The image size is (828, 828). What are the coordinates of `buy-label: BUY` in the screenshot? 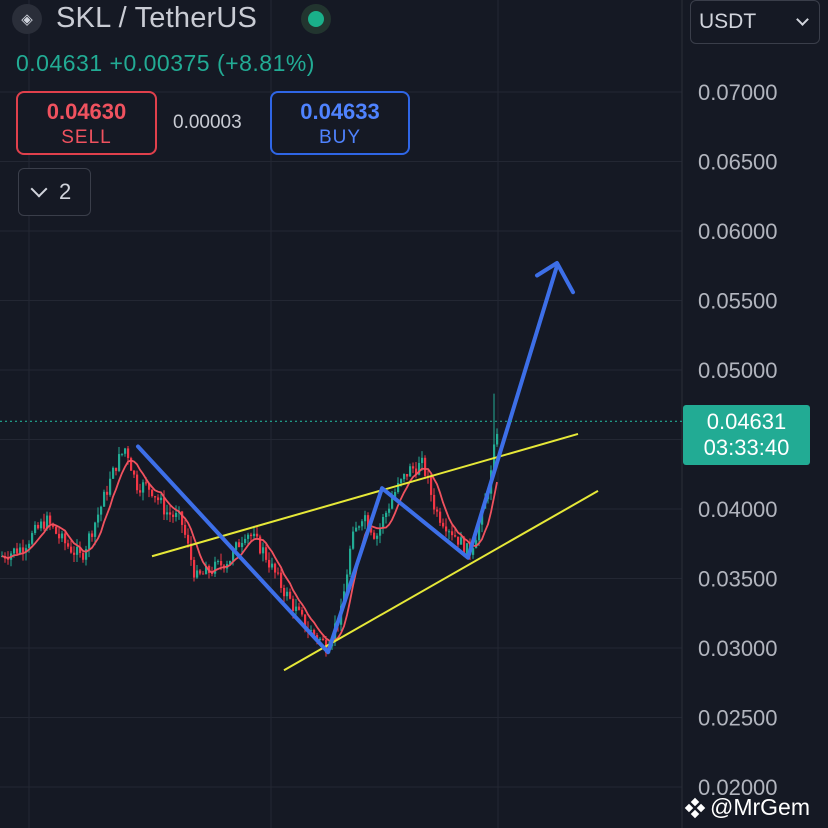 It's located at (340, 137).